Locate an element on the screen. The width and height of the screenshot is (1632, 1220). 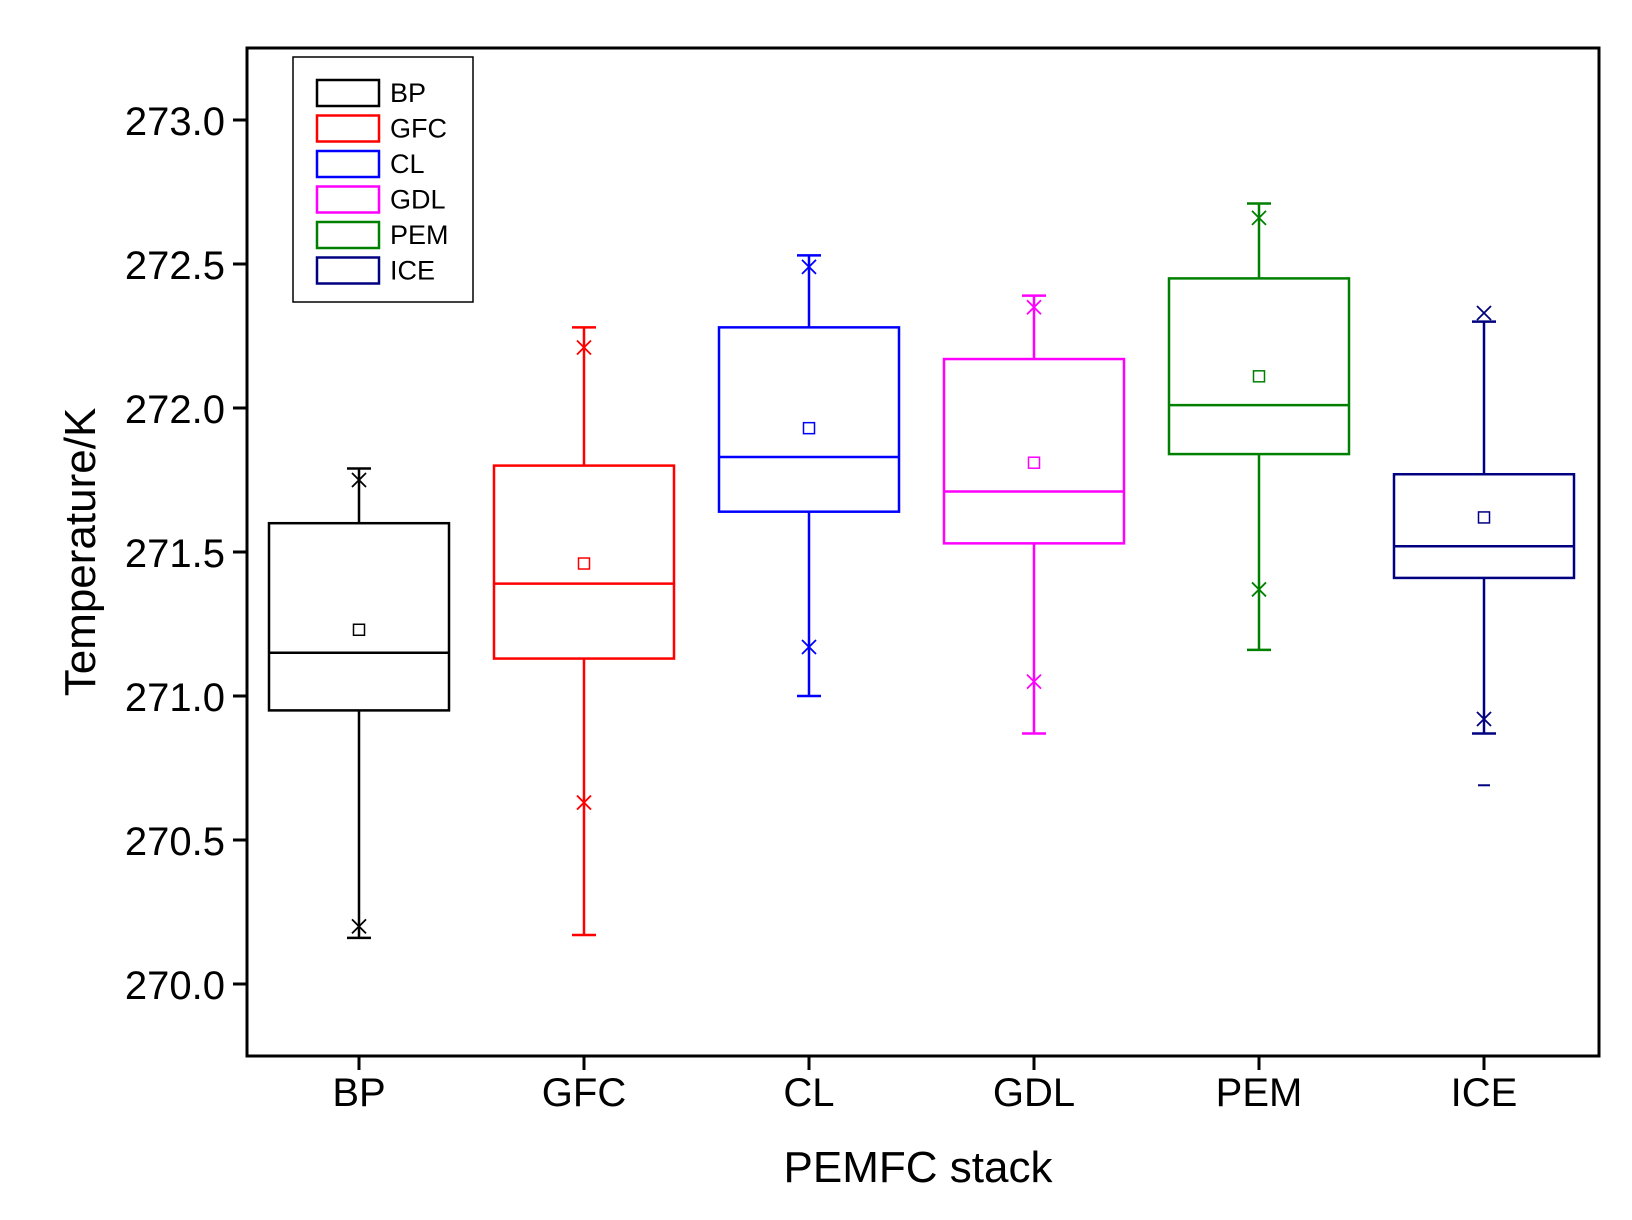
y-tick-label: 271.0 is located at coordinates (175, 698).